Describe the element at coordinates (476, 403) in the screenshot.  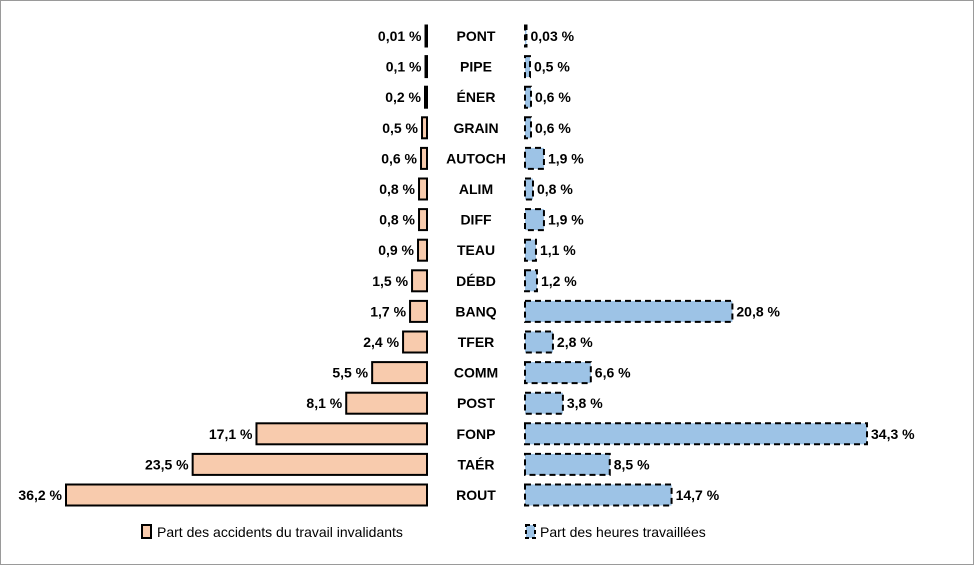
I see `category-label-post: POST` at that location.